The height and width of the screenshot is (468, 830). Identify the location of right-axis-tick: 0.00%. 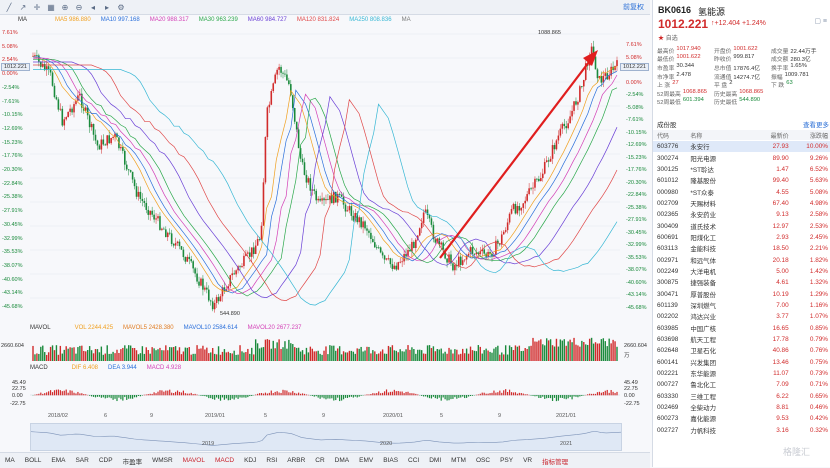
(634, 83).